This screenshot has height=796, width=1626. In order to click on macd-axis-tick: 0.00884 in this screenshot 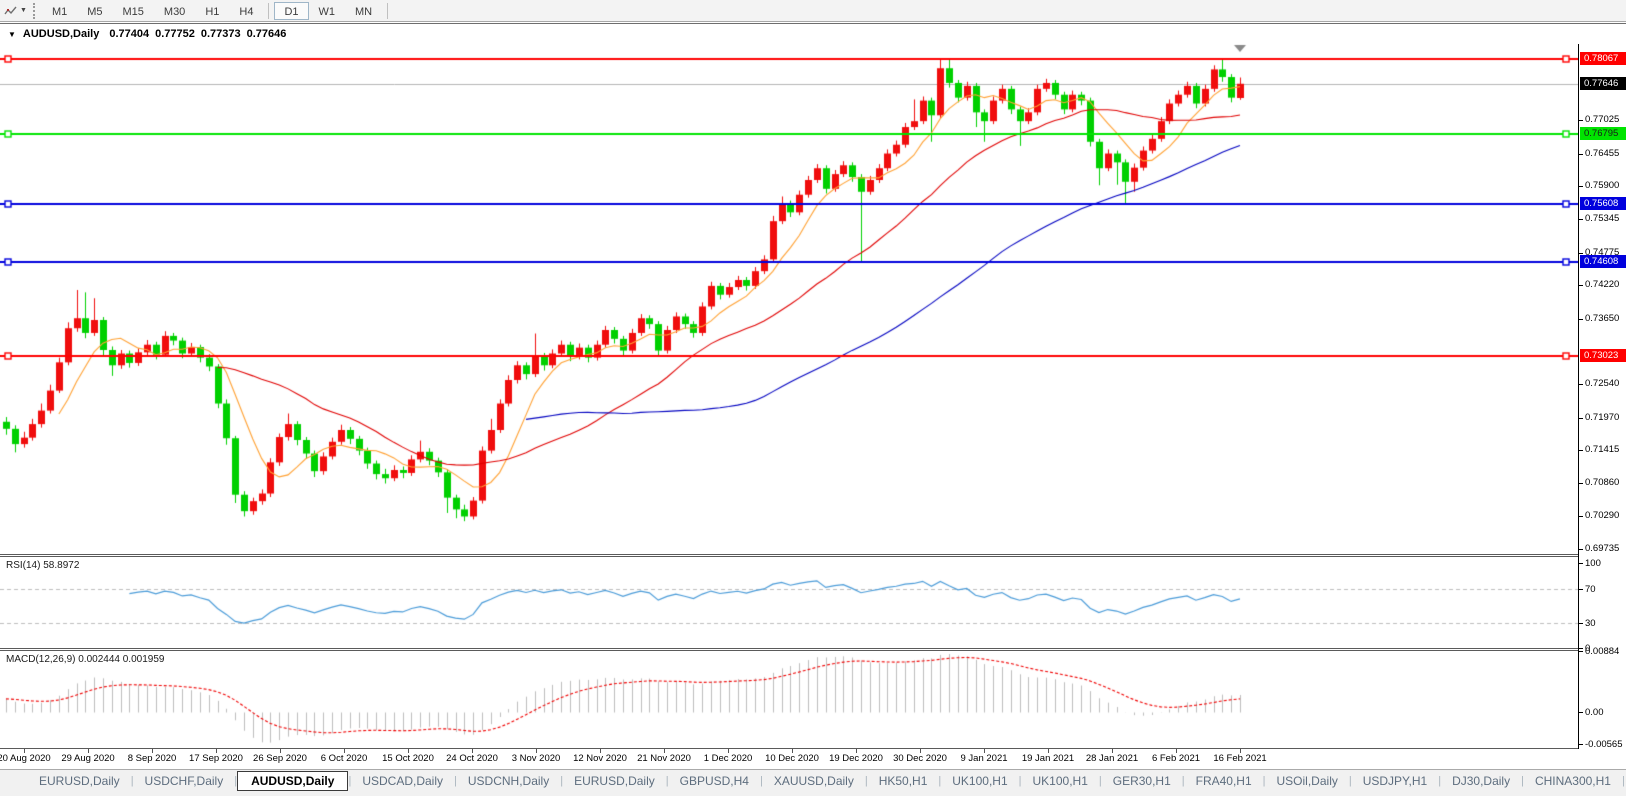, I will do `click(1602, 651)`.